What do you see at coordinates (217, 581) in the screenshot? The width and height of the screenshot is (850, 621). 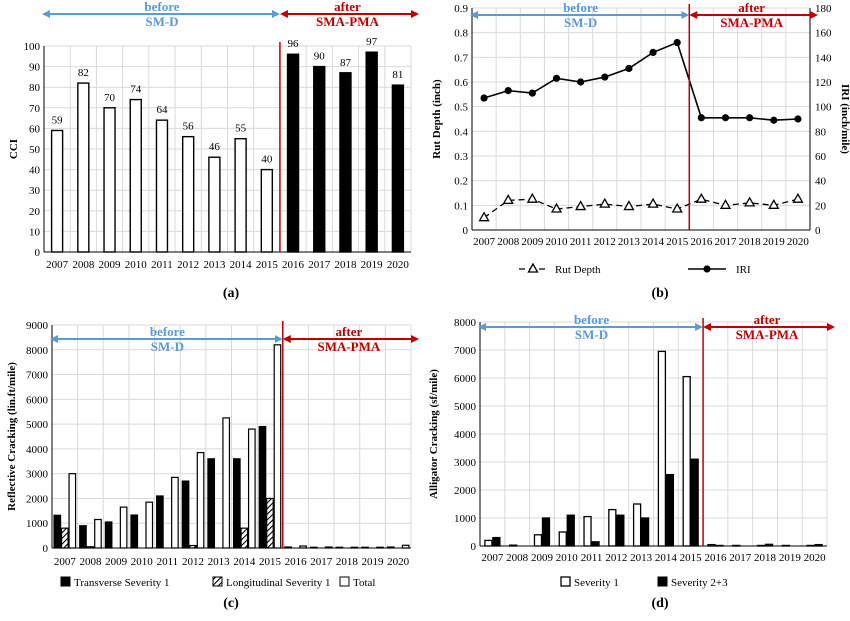 I see `legend-longitudinal-swatch` at bounding box center [217, 581].